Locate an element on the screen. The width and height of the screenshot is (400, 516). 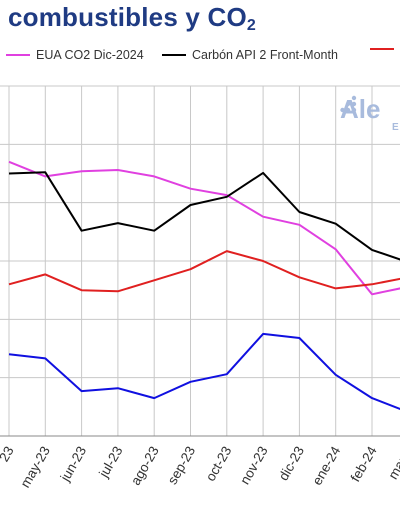
x-tick-label: dic-23 is located at coordinates (291, 463).